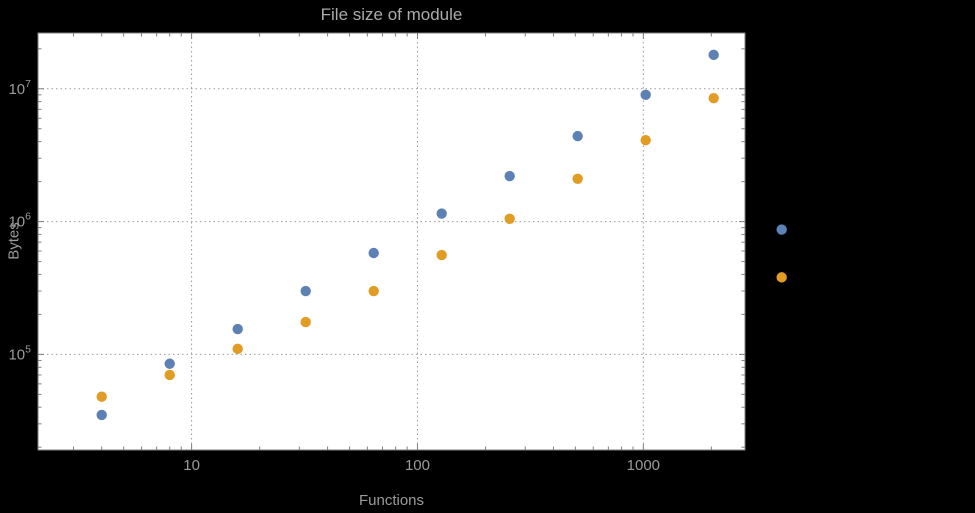 Image resolution: width=975 pixels, height=513 pixels. What do you see at coordinates (19, 353) in the screenshot?
I see `y-tick-label: 10⁵` at bounding box center [19, 353].